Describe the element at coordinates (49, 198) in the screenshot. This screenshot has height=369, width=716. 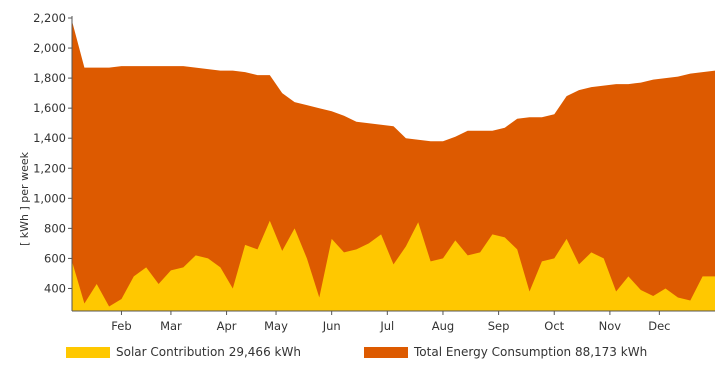
I see `y-tick-label: 1,000` at that location.